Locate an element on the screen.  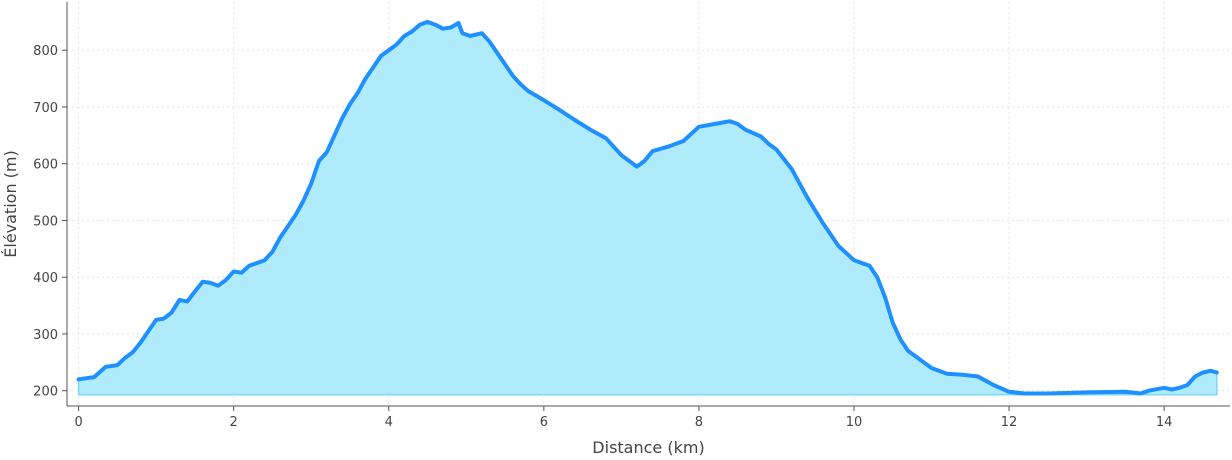
y-tick-label: 700 is located at coordinates (45, 108).